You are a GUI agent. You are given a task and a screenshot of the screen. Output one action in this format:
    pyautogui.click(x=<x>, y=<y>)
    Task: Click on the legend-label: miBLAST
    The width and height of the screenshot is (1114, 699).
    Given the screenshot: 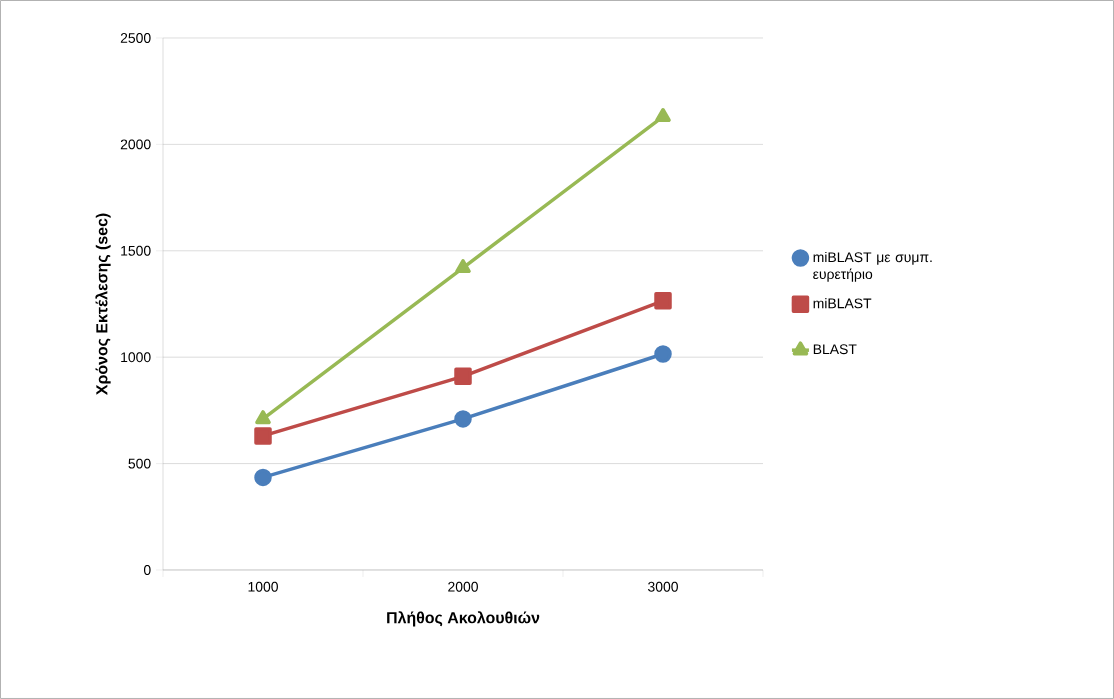 What is the action you would take?
    pyautogui.click(x=842, y=303)
    